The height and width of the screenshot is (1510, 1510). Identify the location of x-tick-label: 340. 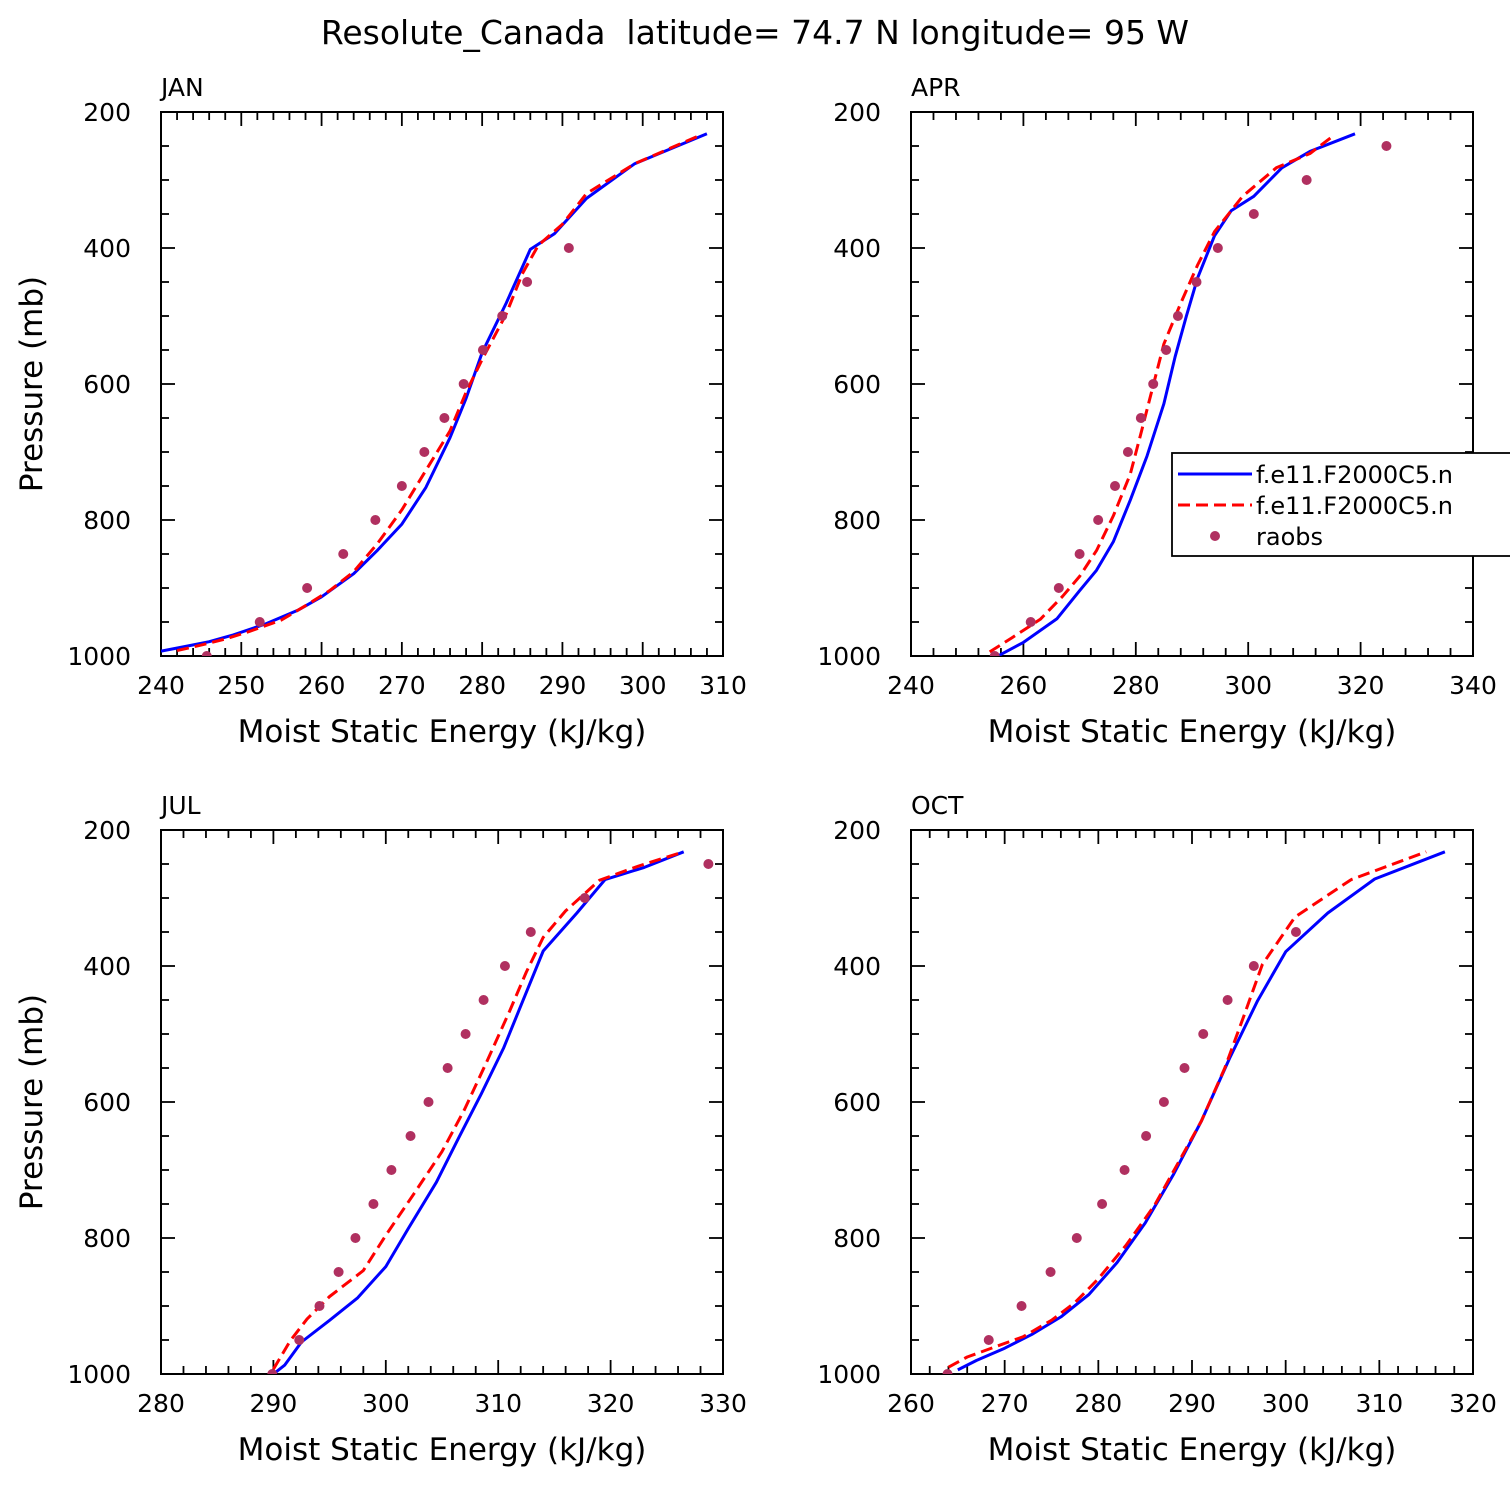
(1473, 685).